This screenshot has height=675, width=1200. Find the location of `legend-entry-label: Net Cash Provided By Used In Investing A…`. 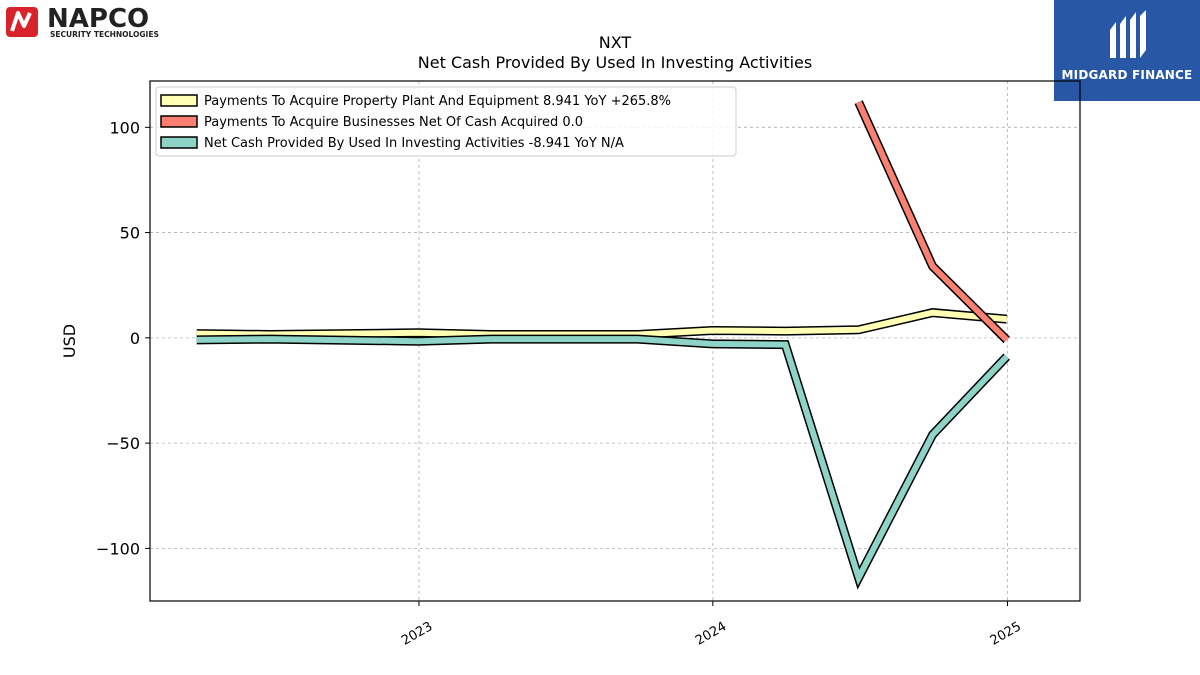

legend-entry-label: Net Cash Provided By Used In Investing A… is located at coordinates (414, 143).